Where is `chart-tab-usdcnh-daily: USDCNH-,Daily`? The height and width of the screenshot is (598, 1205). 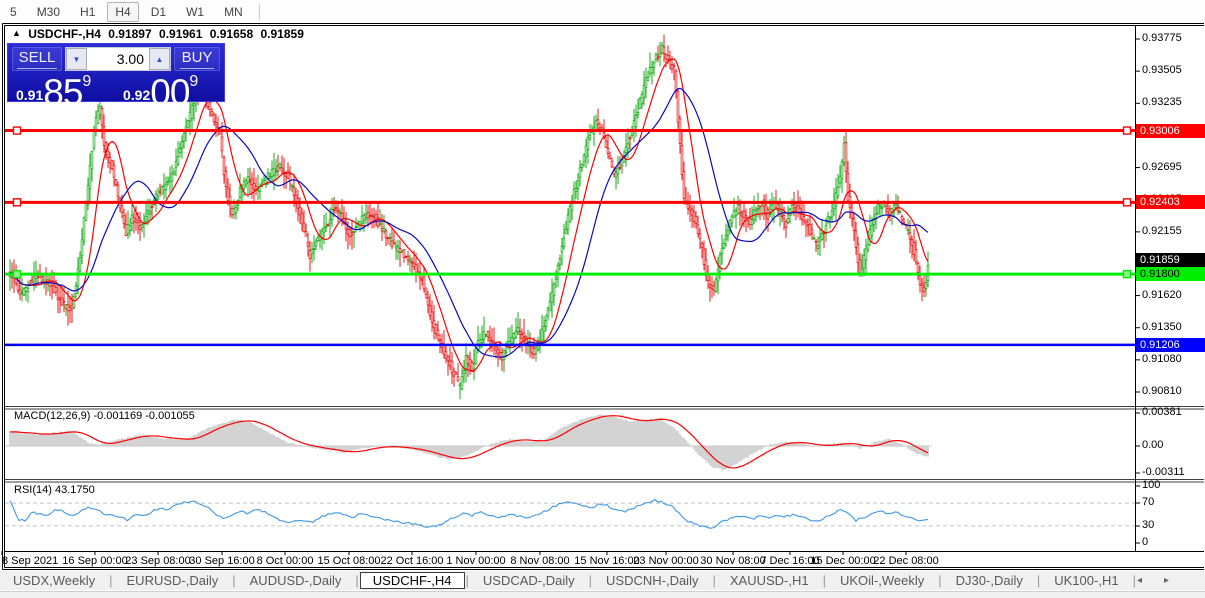
chart-tab-usdcnh-daily: USDCNH-,Daily is located at coordinates (652, 580).